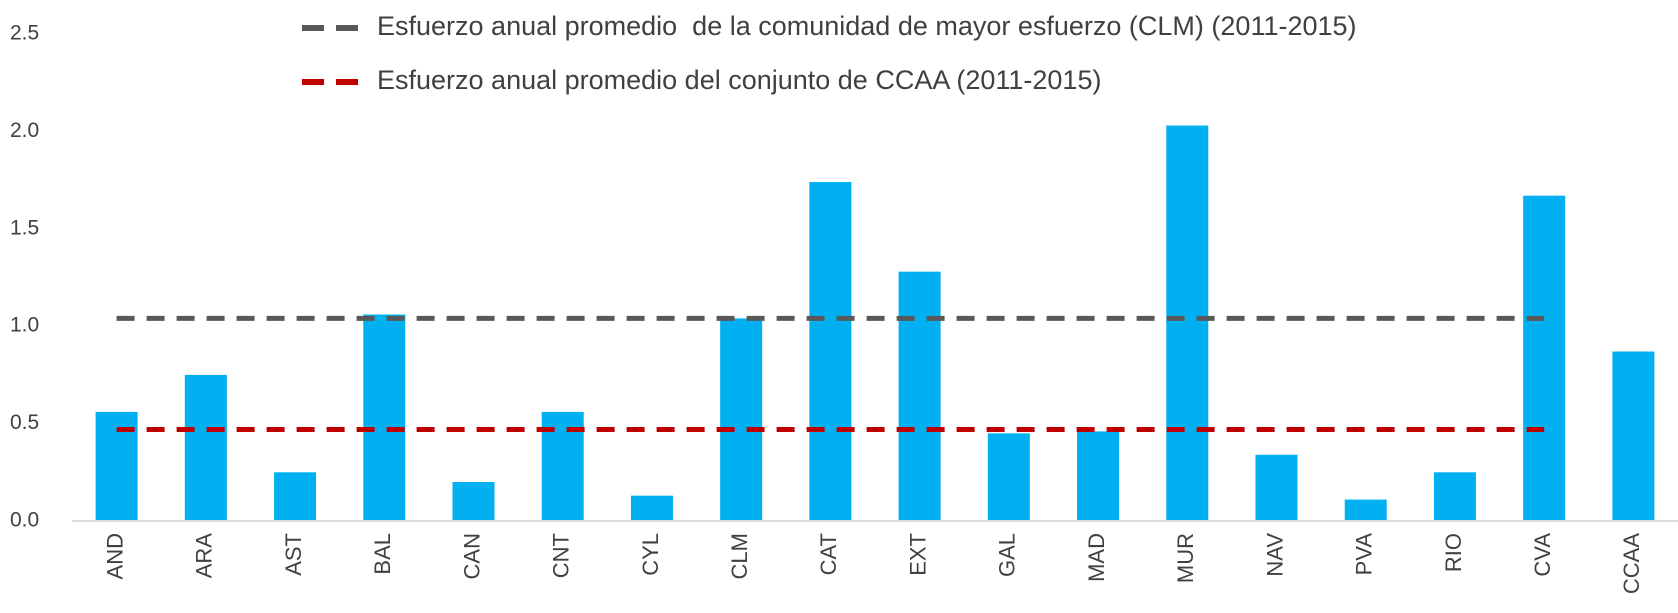 The width and height of the screenshot is (1678, 613). Describe the element at coordinates (1453, 552) in the screenshot. I see `x-tick-label: RIO` at that location.